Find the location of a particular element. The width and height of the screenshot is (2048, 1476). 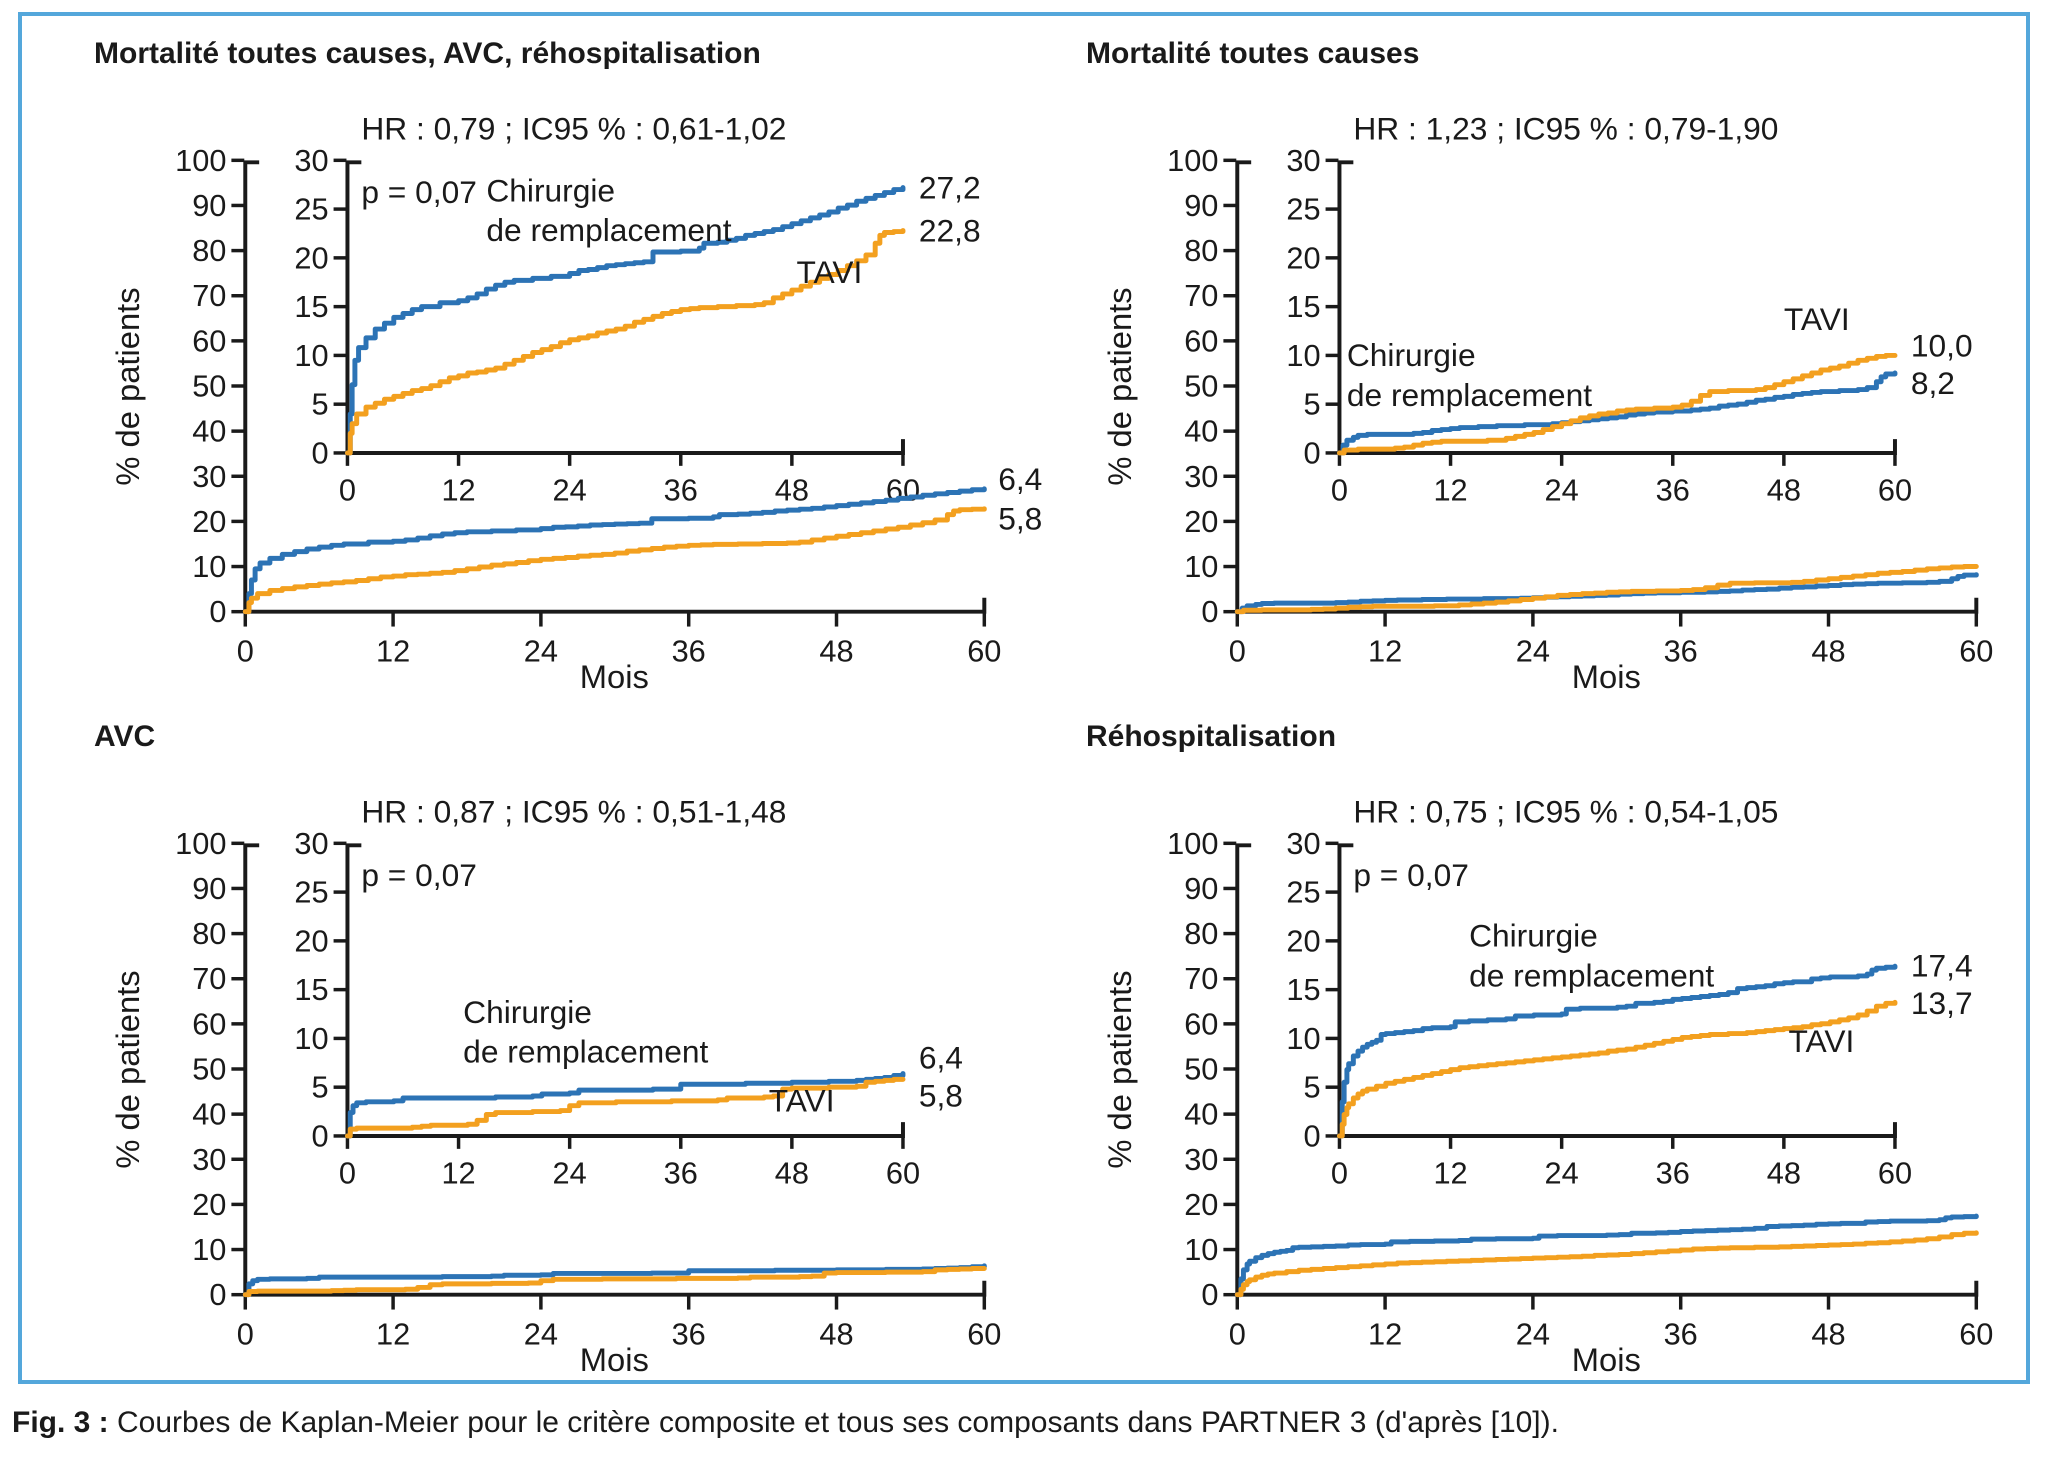

hr-text: HR : 1,23 ; IC95 % : 0,79-1,90 is located at coordinates (1565, 128).